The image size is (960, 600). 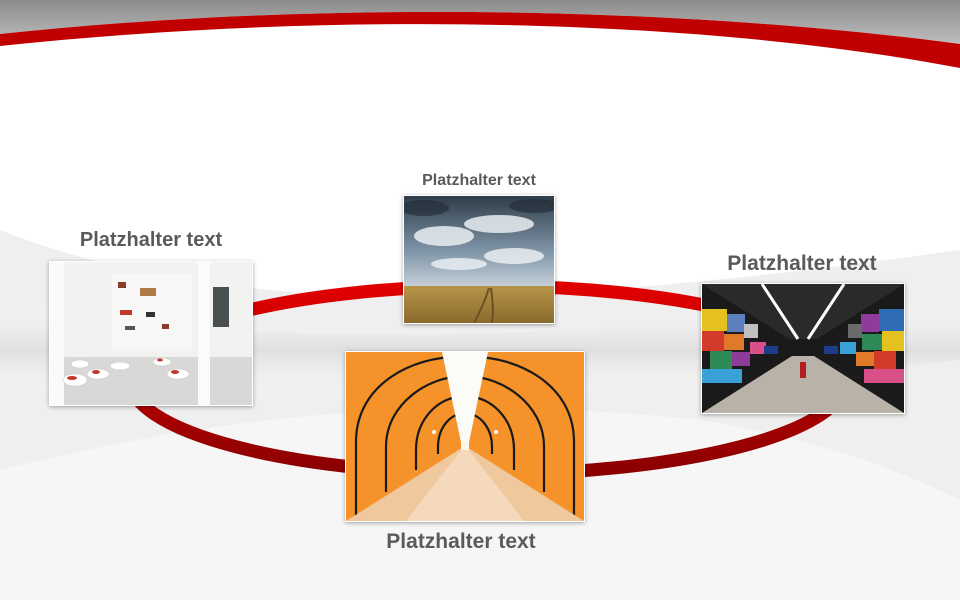 I want to click on museum-gallery-image, so click(x=151, y=333).